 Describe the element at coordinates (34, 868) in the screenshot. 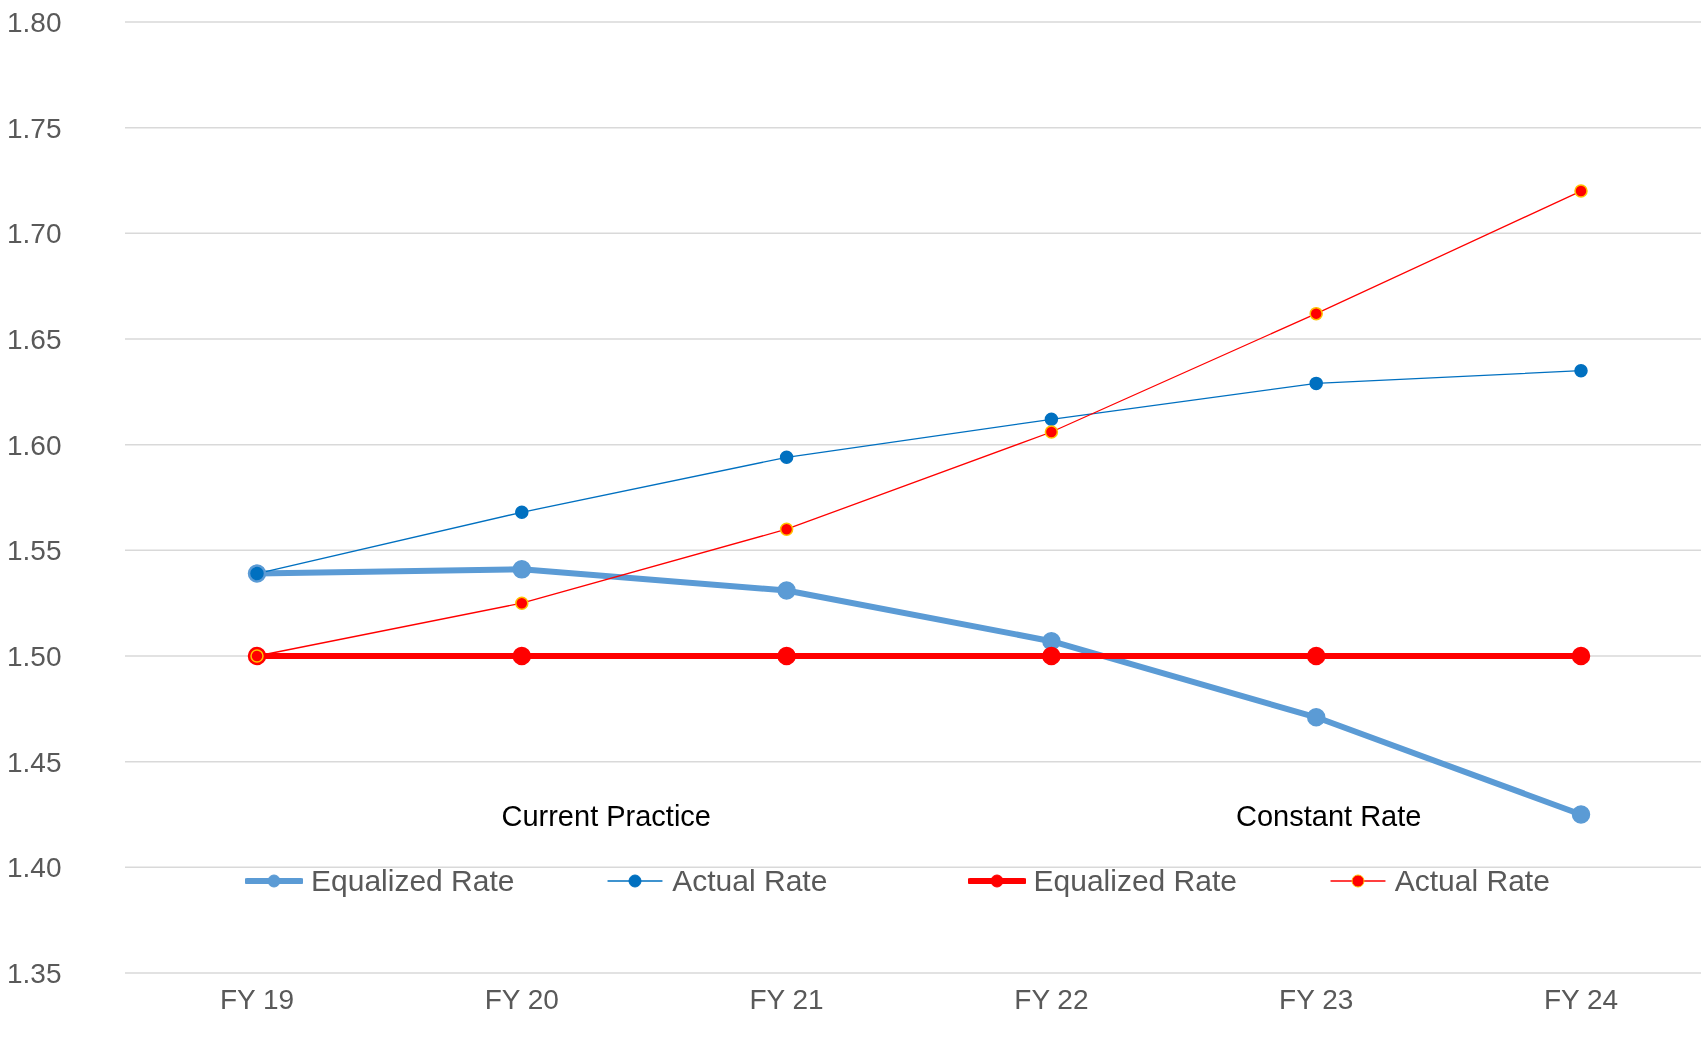

I see `y-tick-label: 1.40` at that location.